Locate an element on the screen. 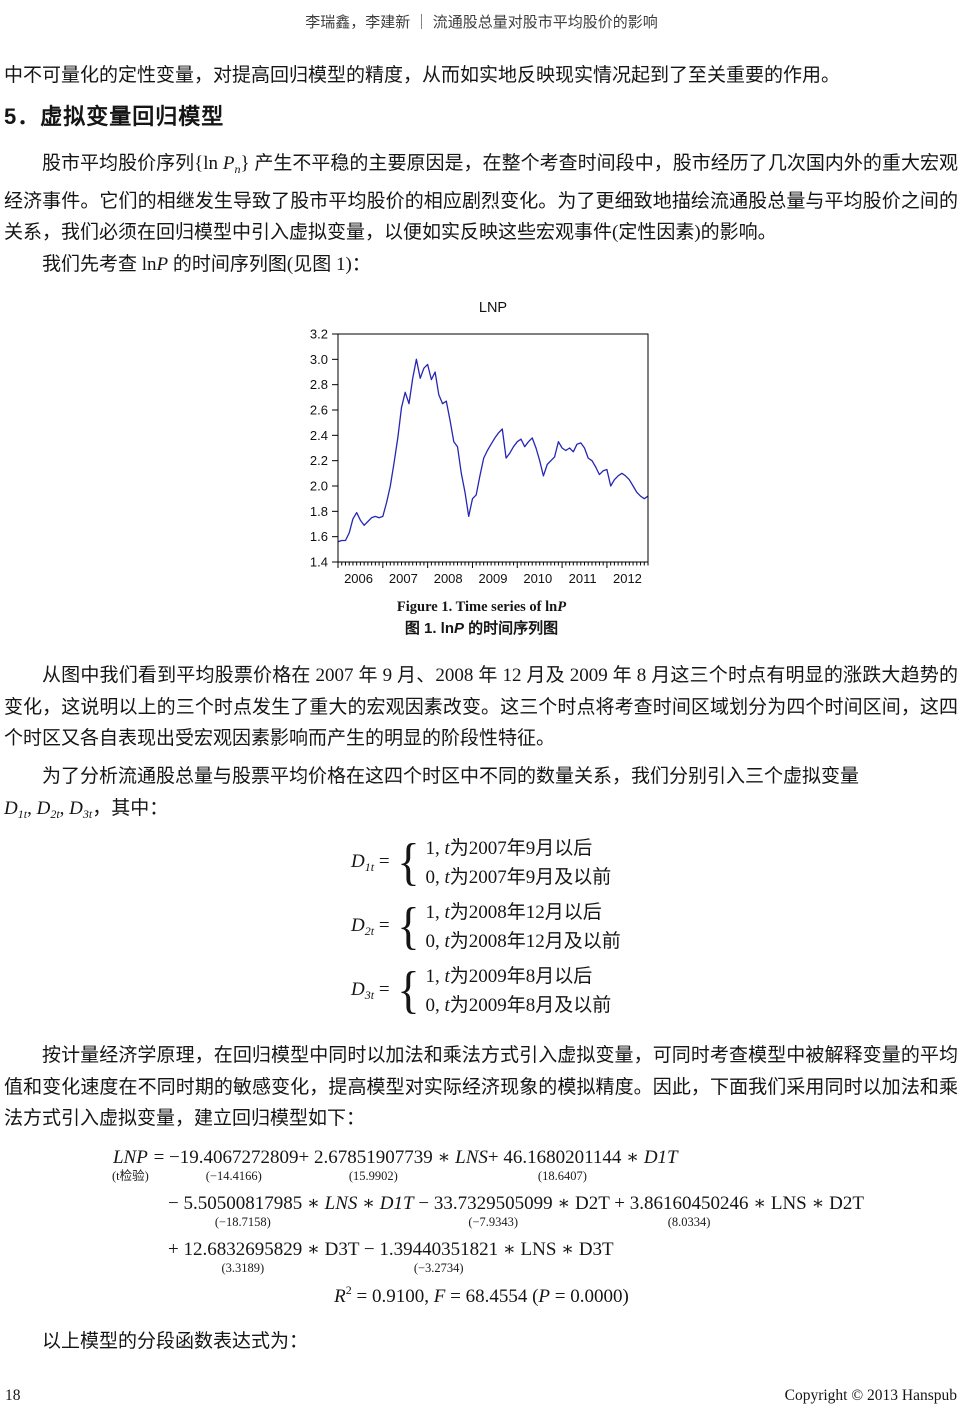 This screenshot has width=963, height=1414. svg-text: 1.8 is located at coordinates (319, 511).